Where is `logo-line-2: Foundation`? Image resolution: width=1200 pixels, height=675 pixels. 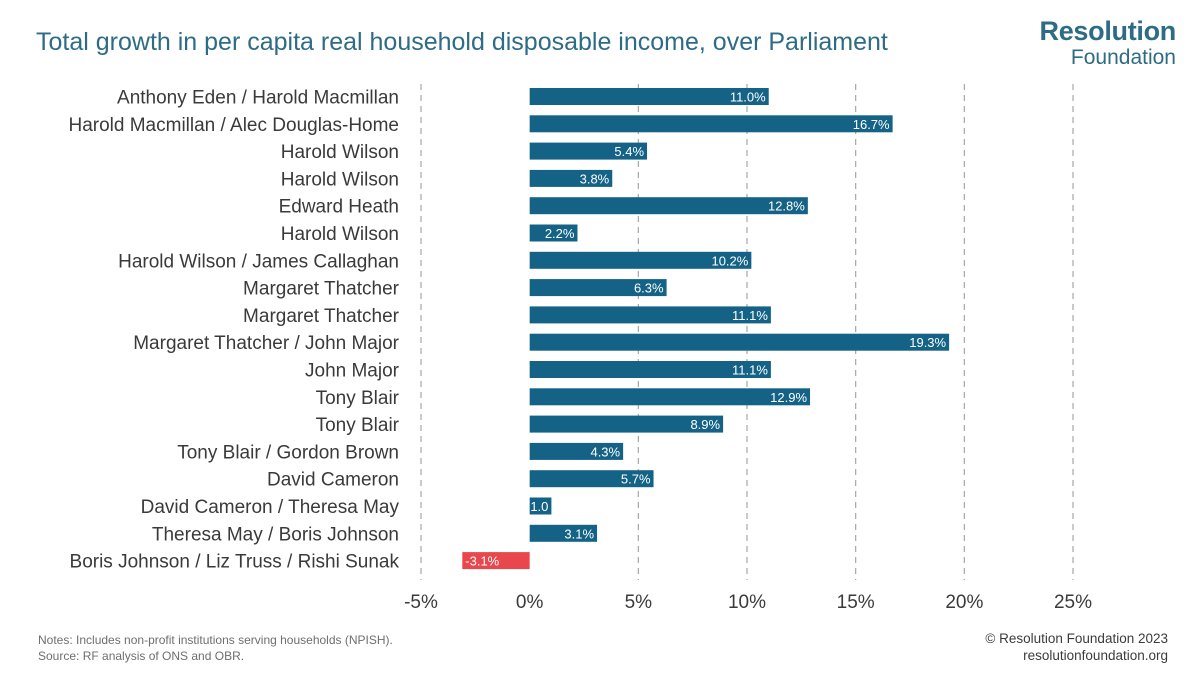 logo-line-2: Foundation is located at coordinates (1123, 57).